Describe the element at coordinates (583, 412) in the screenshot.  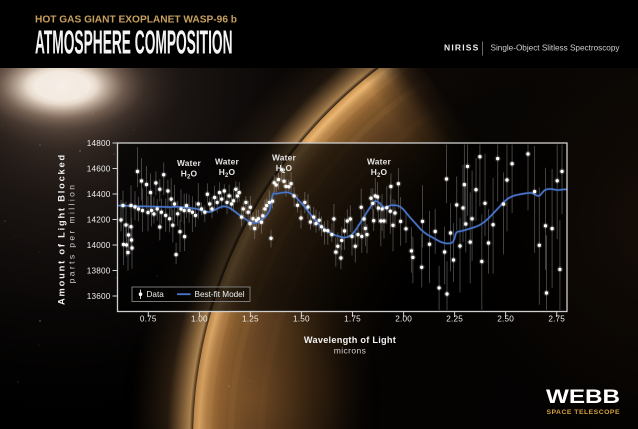
I see `svg-text: SPACE TELESCOPE` at that location.